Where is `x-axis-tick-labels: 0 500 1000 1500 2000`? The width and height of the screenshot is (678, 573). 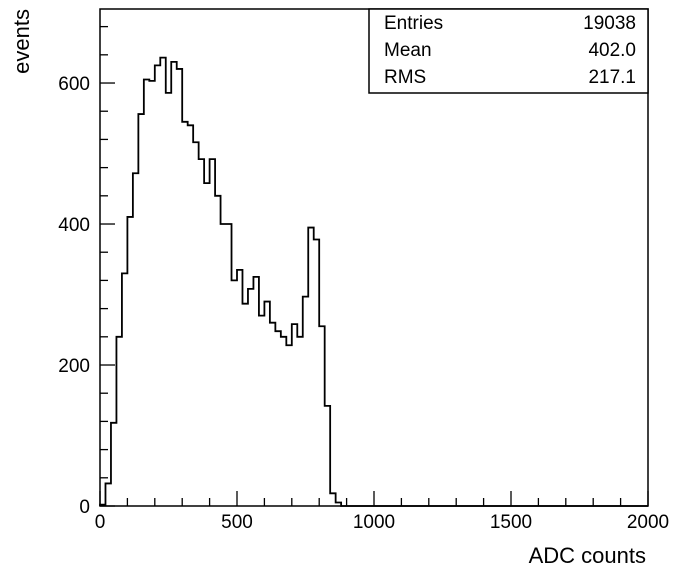 x-axis-tick-labels: 0 500 1000 1500 2000 is located at coordinates (382, 522).